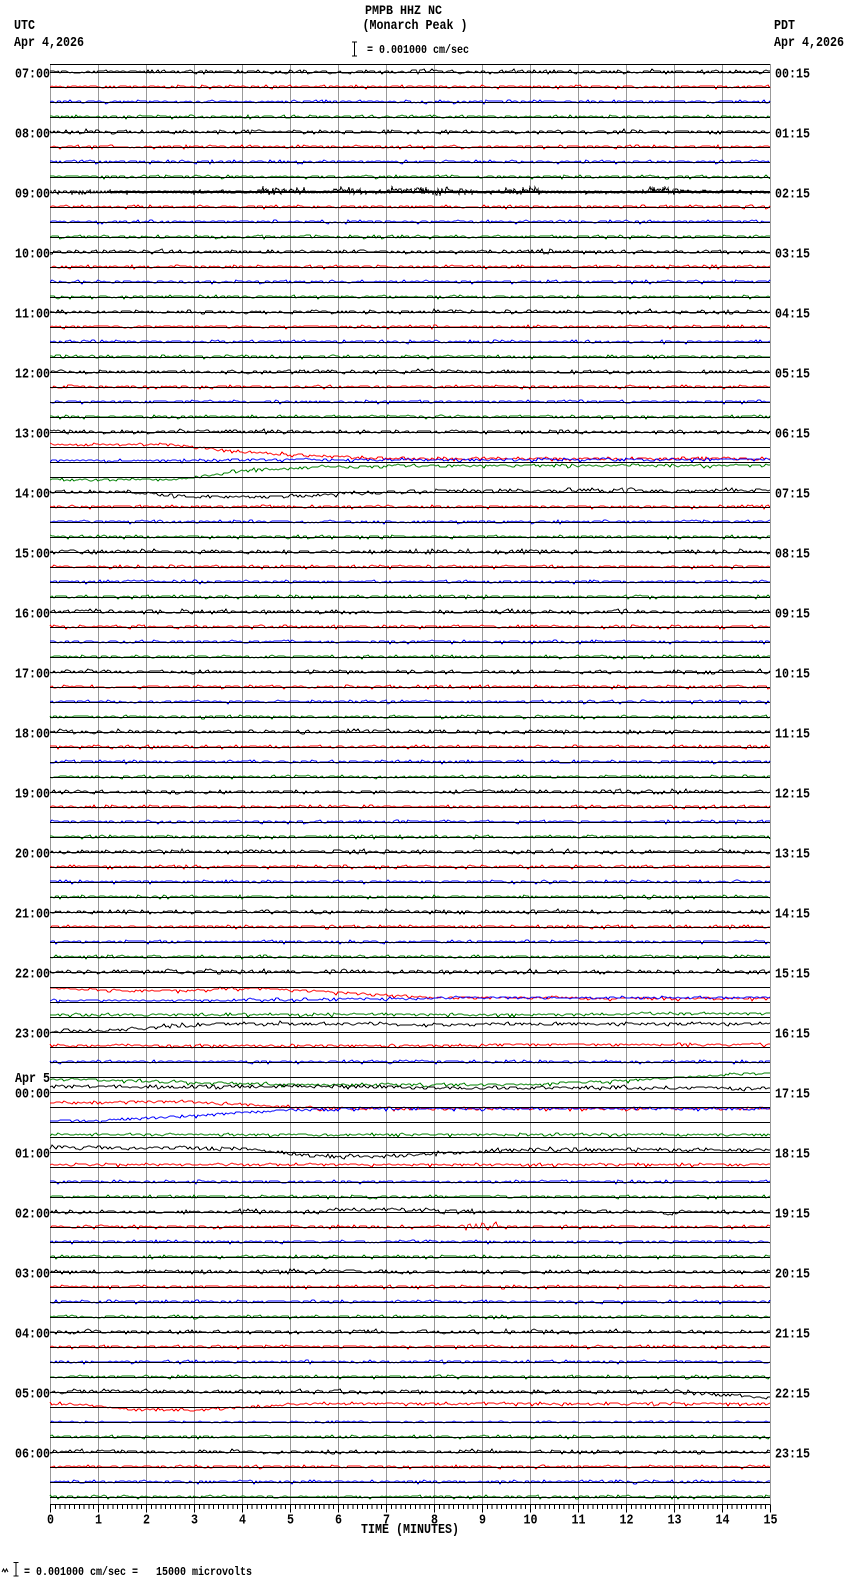 This screenshot has width=850, height=1584. Describe the element at coordinates (792, 75) in the screenshot. I see `svg-text: 00:15` at that location.